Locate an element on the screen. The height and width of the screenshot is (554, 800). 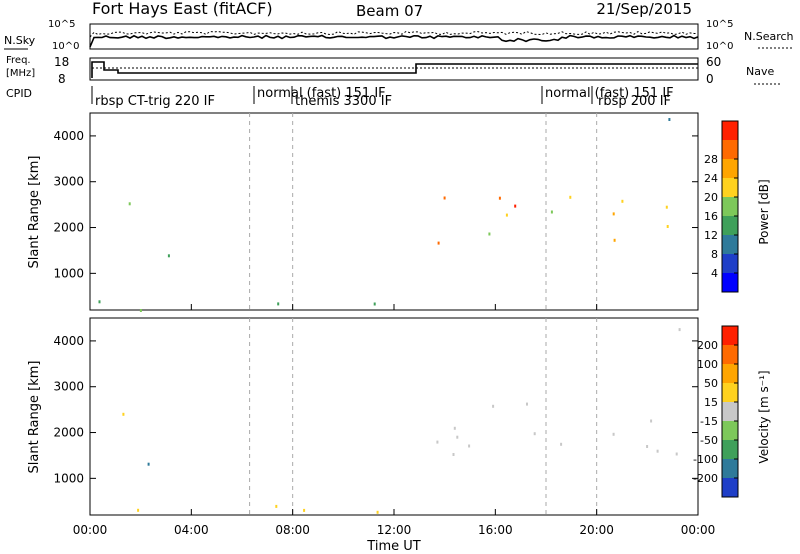
nsearch-tick-bottom: 10^0 is located at coordinates (719, 46).